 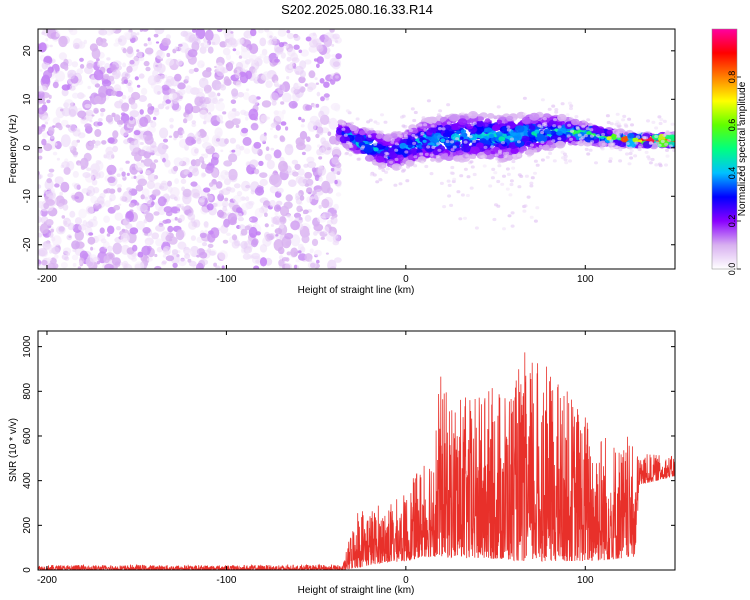 What do you see at coordinates (734, 173) in the screenshot?
I see `colorbar-ticks: 0.0 0.2 0.4 0.6 0.8` at bounding box center [734, 173].